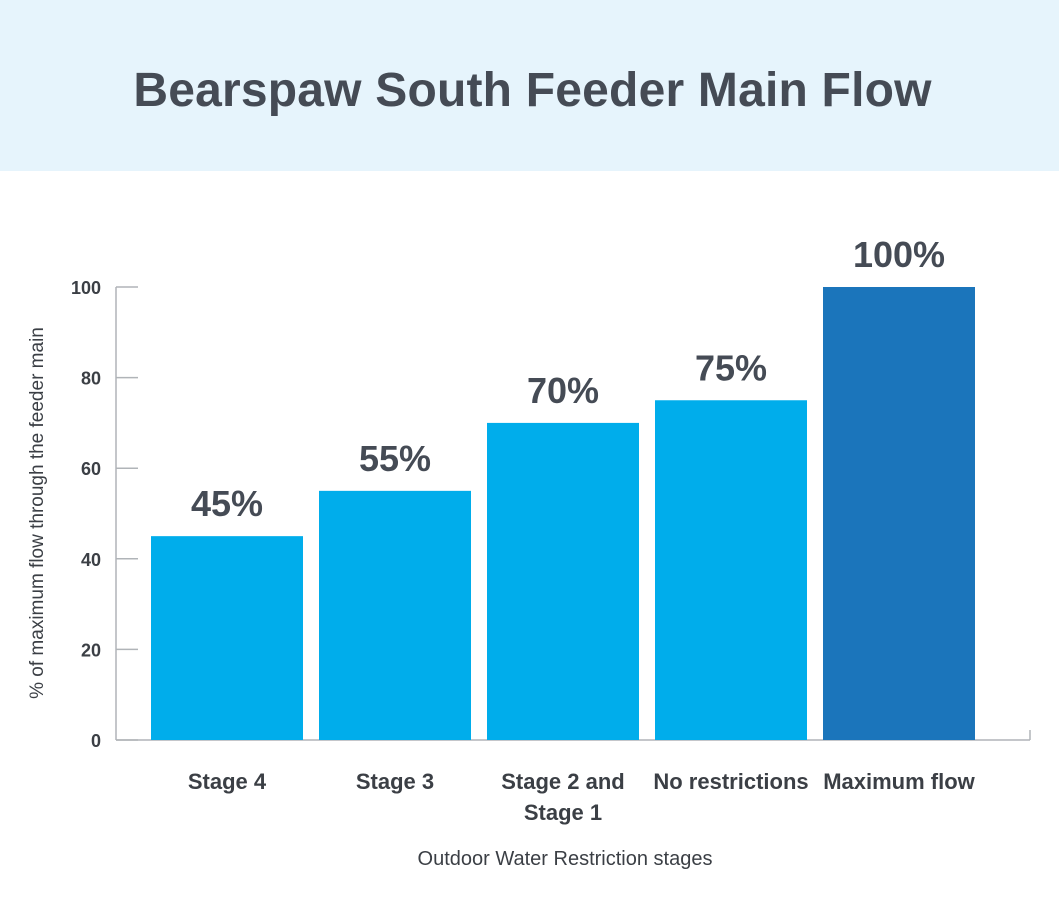 This screenshot has width=1059, height=897. What do you see at coordinates (899, 781) in the screenshot?
I see `x-tick-label: Maximum flow` at bounding box center [899, 781].